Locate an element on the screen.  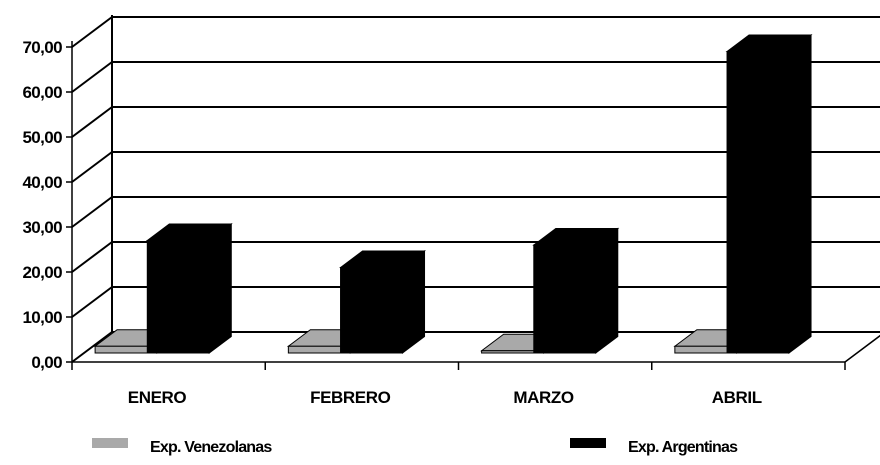
x-category-labels: ENERO FEBRERO MARZO ABRIL is located at coordinates (445, 397).